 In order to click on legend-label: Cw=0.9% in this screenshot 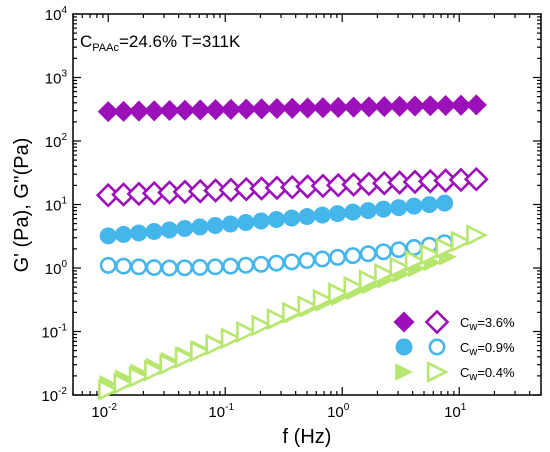, I will do `click(487, 349)`.